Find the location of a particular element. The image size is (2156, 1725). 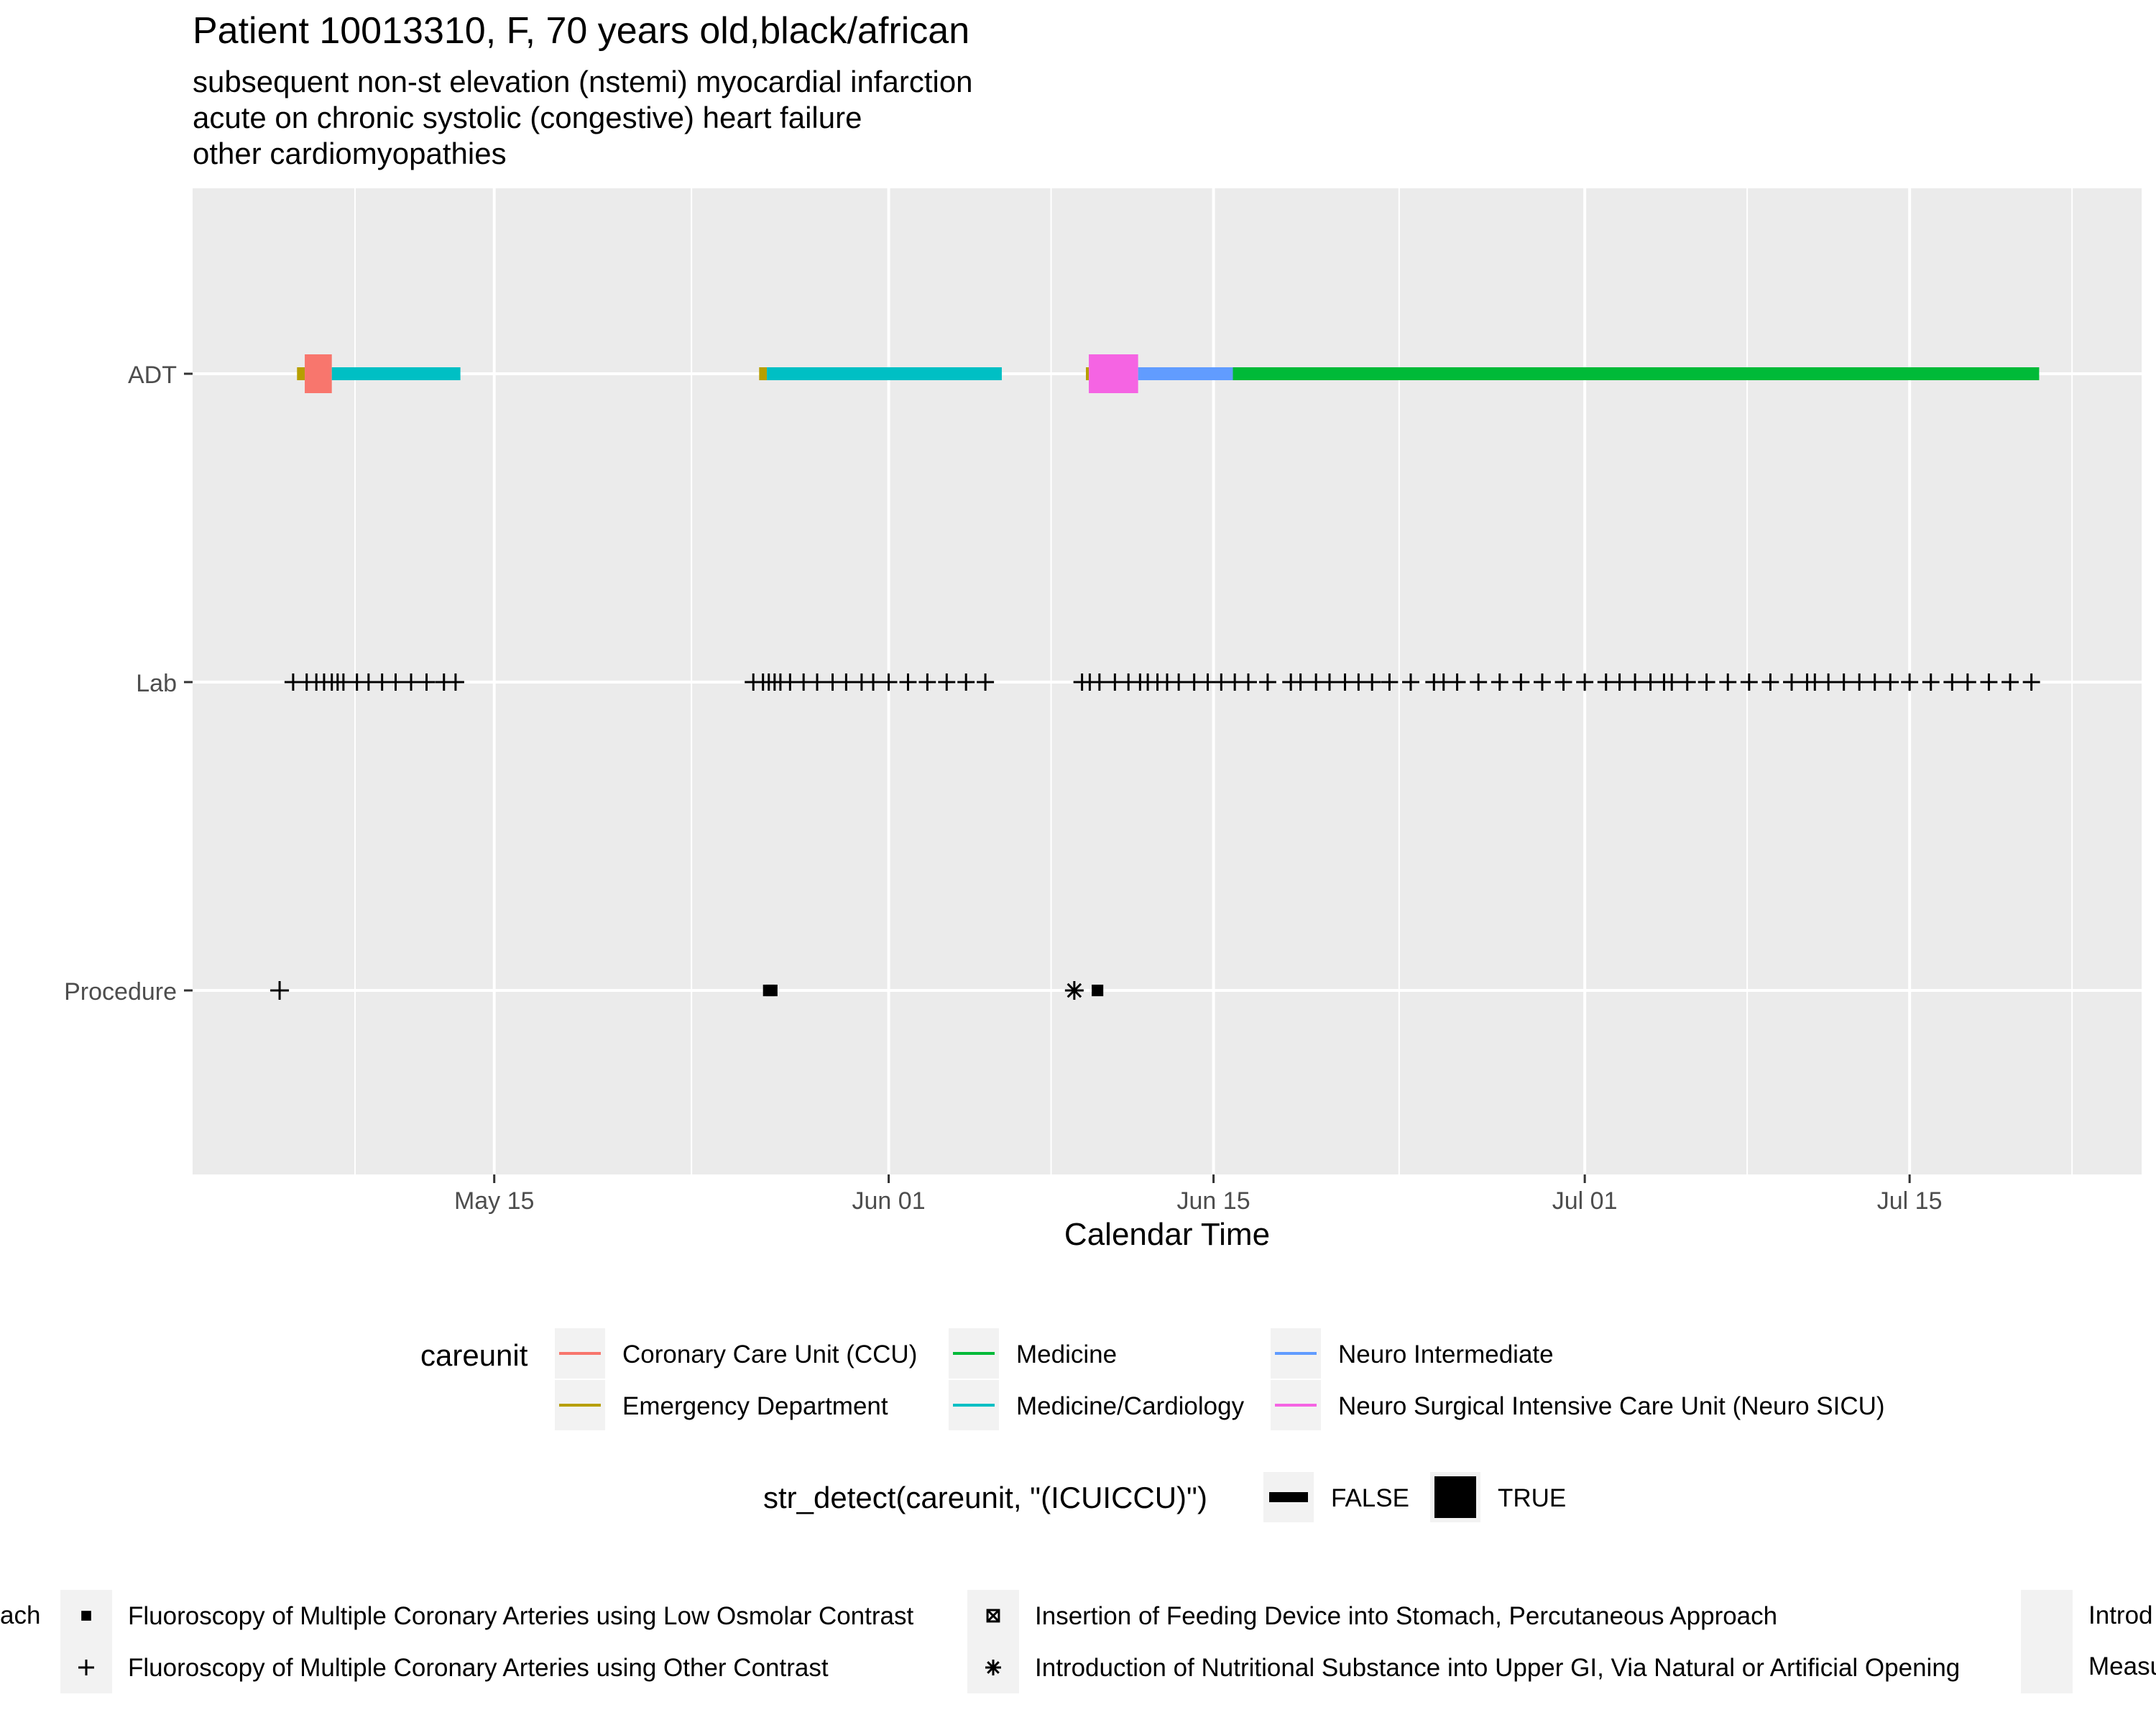

procedure-legend-clipped-right-1: Introd is located at coordinates (2120, 1615).